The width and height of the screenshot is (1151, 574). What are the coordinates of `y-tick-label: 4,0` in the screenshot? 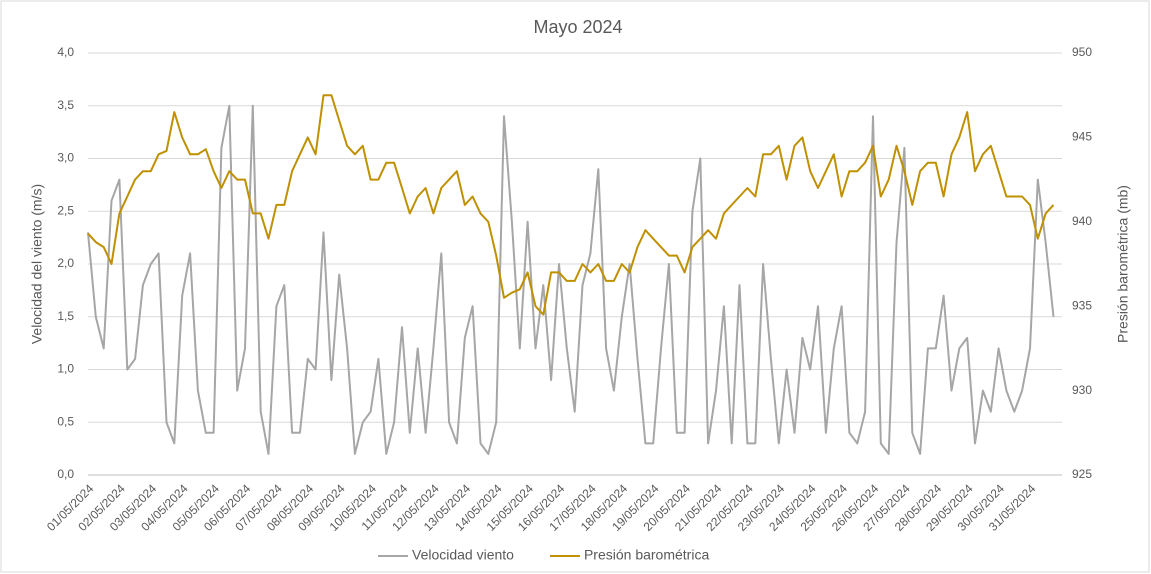 It's located at (65, 52).